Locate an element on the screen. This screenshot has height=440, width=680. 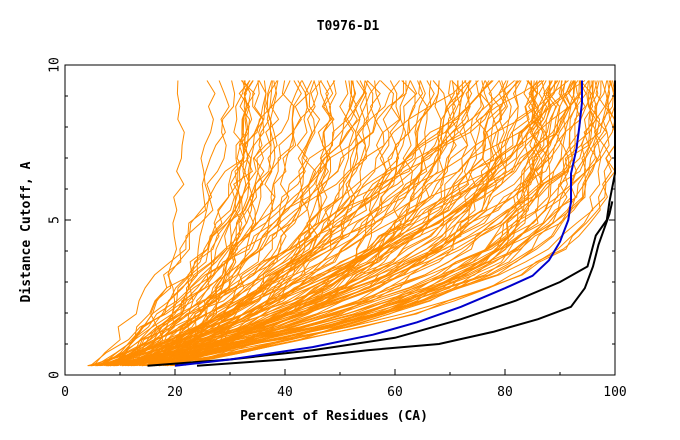
x-tick-label: 80 is located at coordinates (505, 392).